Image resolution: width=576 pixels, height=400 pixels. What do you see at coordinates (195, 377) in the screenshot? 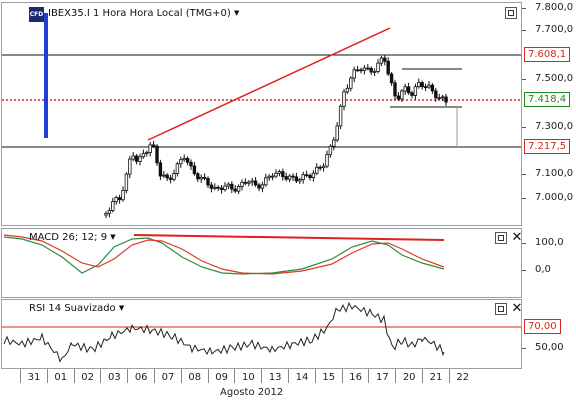
I see `day-label: 08` at bounding box center [195, 377].